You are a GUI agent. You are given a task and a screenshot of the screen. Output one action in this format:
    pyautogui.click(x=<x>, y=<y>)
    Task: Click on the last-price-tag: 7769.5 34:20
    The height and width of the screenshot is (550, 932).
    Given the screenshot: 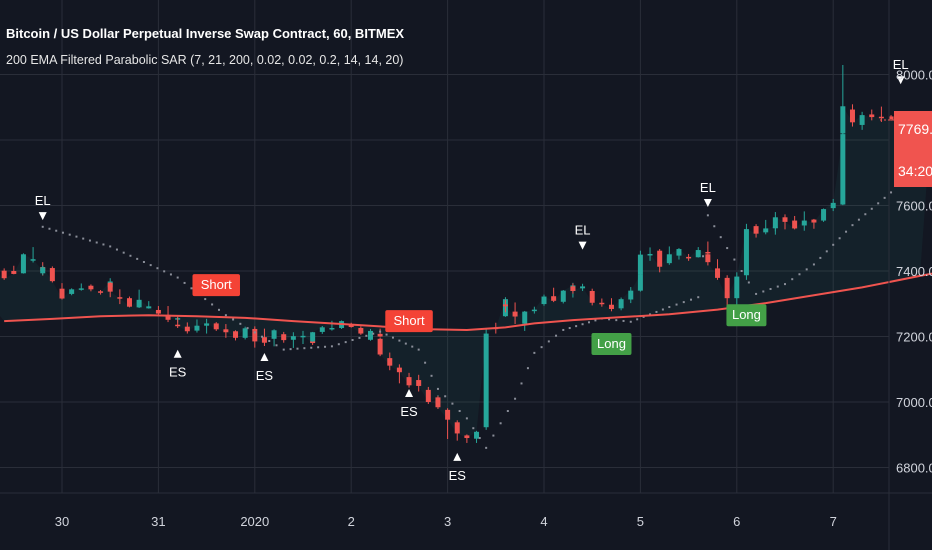 What is the action you would take?
    pyautogui.click(x=906, y=149)
    